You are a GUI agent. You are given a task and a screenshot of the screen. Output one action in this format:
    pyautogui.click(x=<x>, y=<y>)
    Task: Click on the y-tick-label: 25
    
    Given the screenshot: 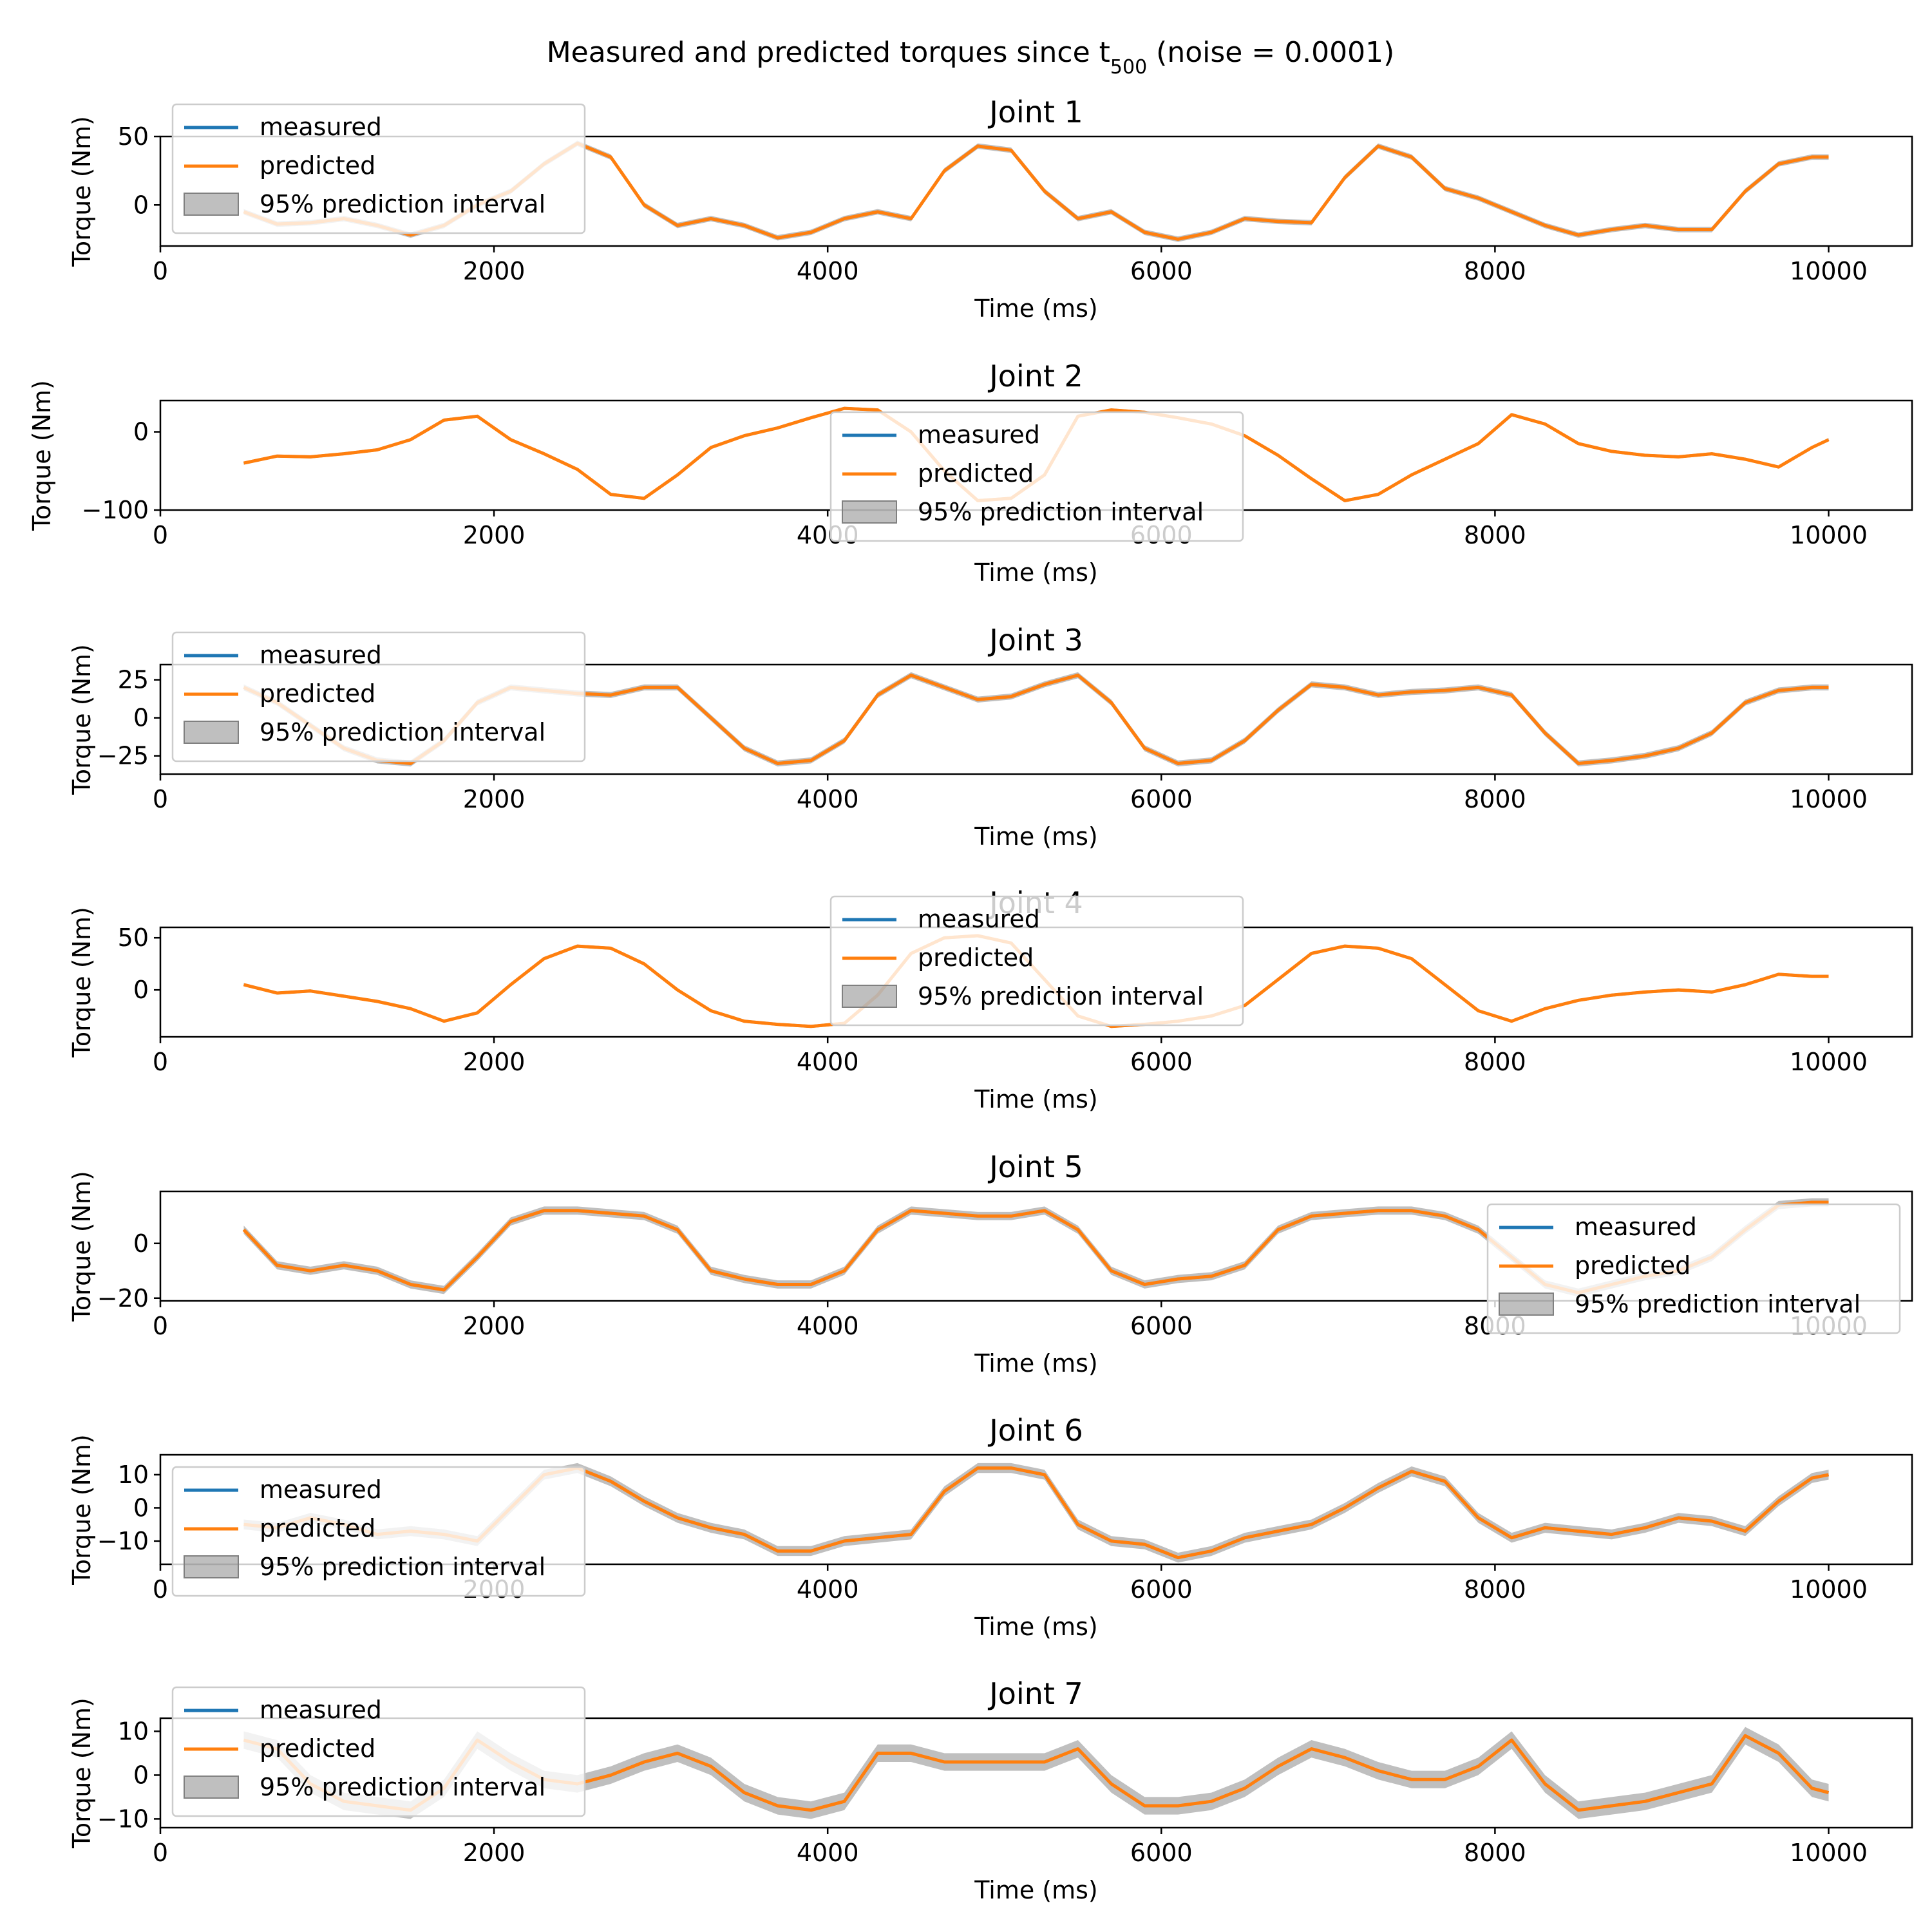 What is the action you would take?
    pyautogui.click(x=133, y=680)
    